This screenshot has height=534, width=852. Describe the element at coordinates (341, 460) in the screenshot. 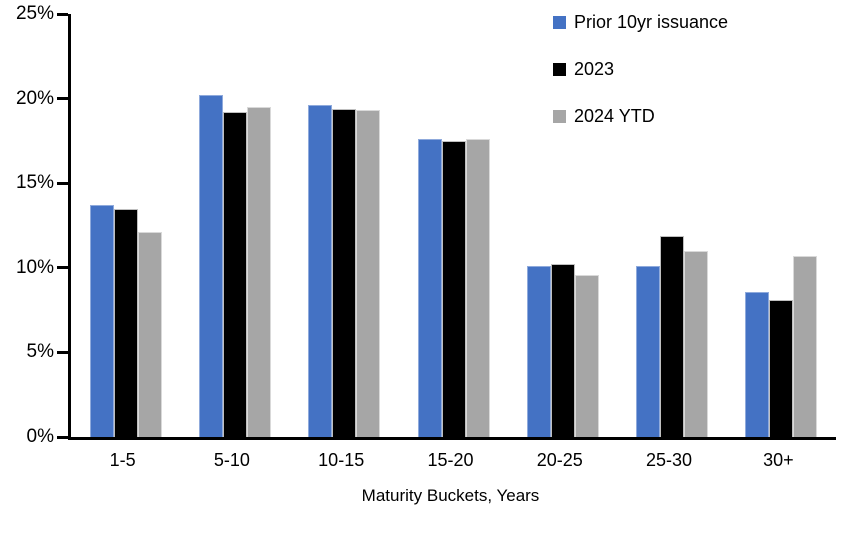

I see `x-axis-label-10-15: 10-15` at that location.